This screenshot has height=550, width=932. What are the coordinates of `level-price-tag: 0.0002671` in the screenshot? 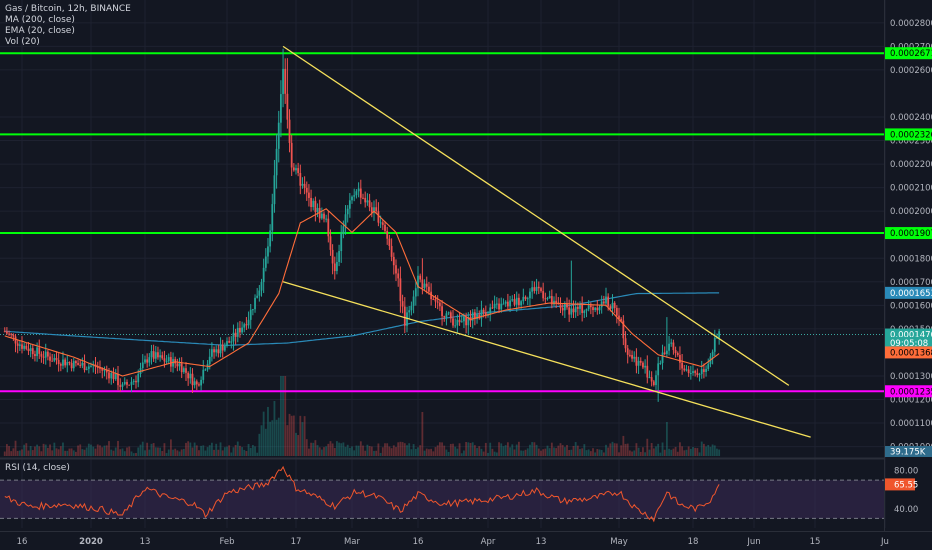 It's located at (911, 54).